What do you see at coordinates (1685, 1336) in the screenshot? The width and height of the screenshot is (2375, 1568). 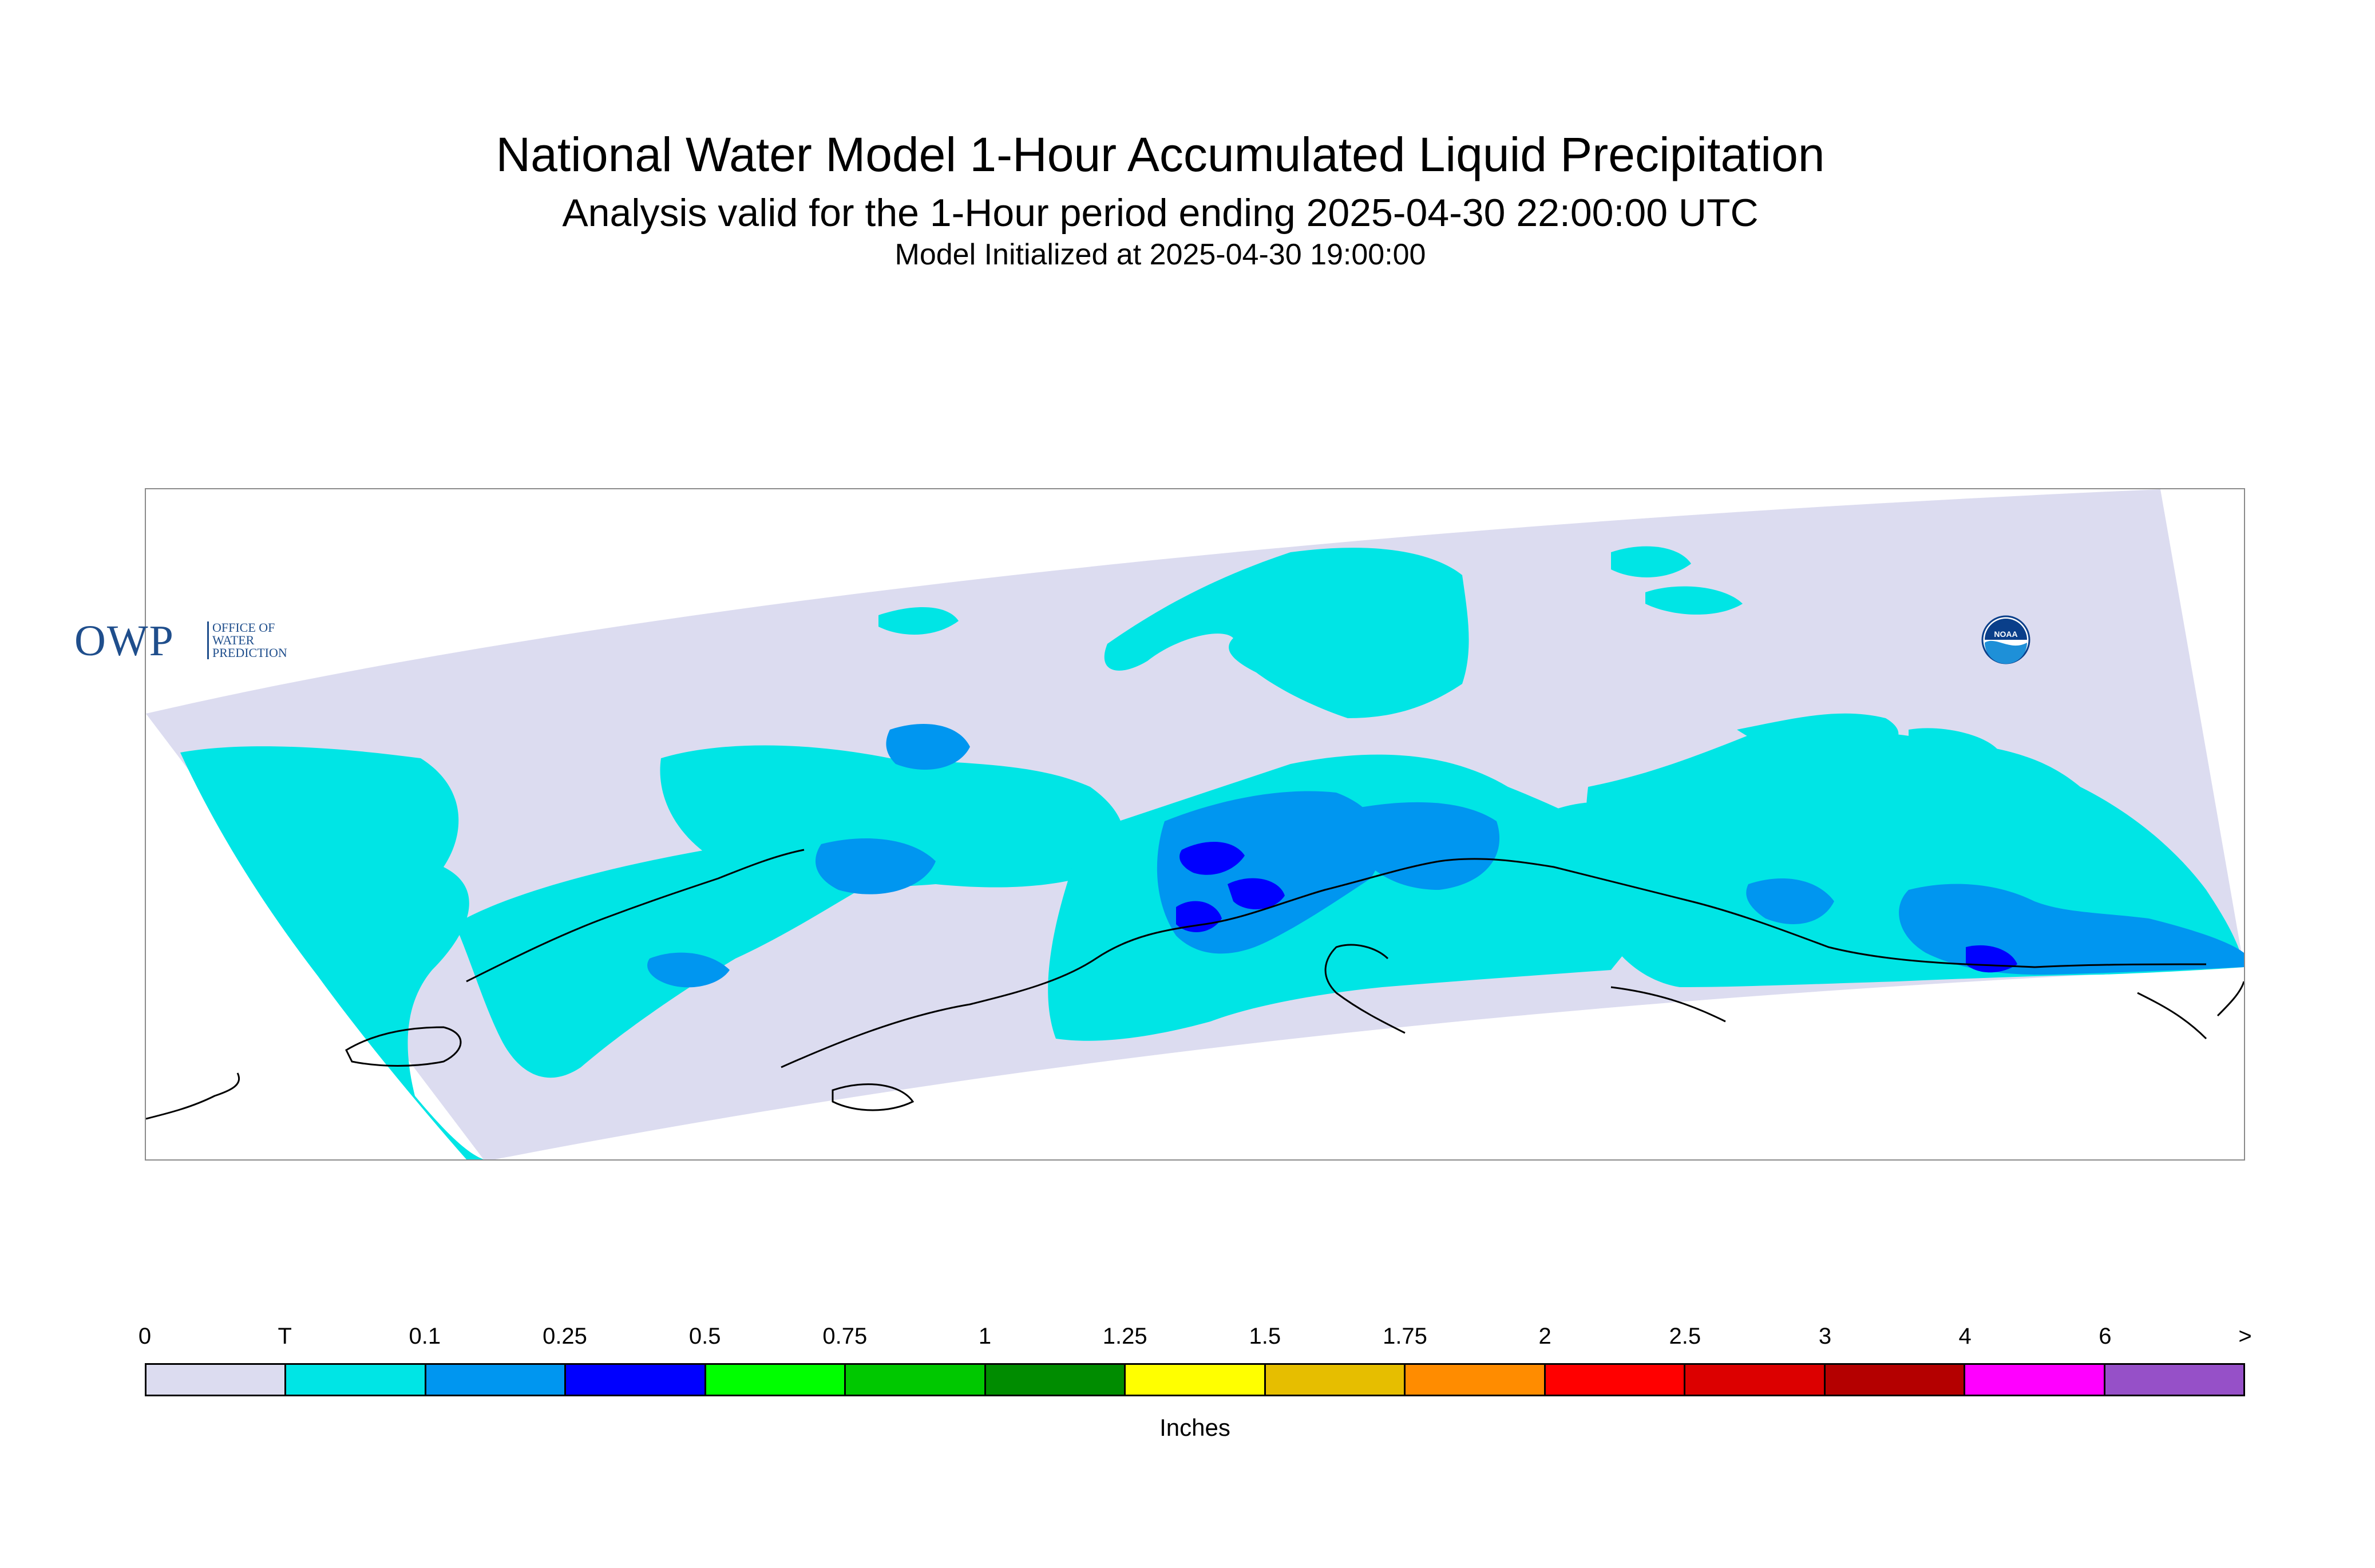 I see `legend-tick-label: 2.5` at bounding box center [1685, 1336].